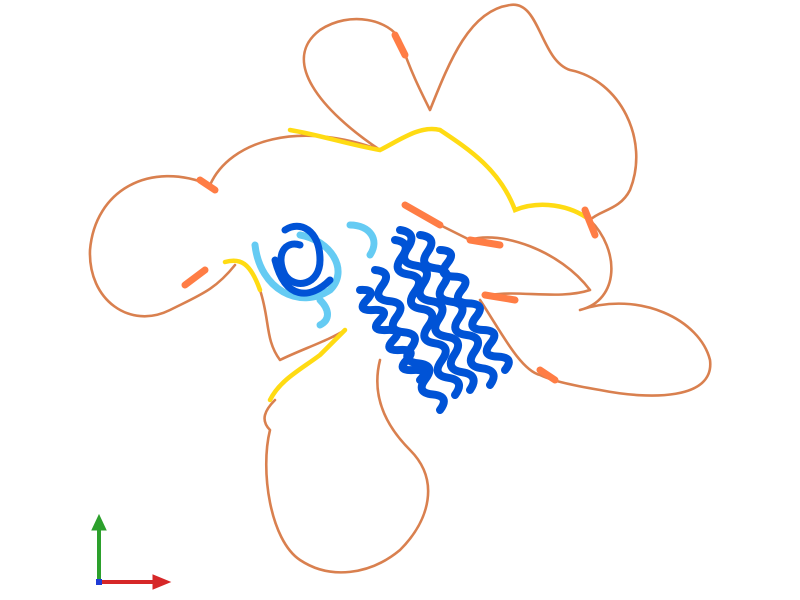 The width and height of the screenshot is (800, 600). I want to click on axes-indicator, so click(131, 551).